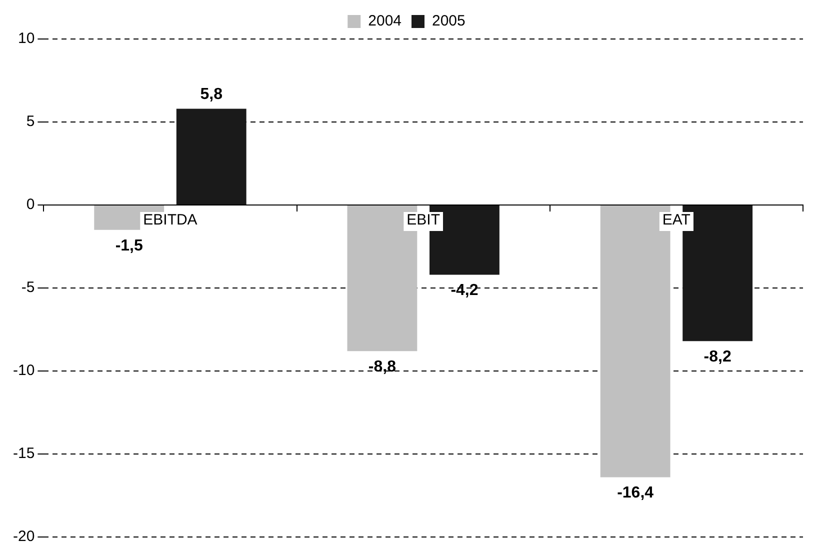 The height and width of the screenshot is (549, 823). What do you see at coordinates (129, 245) in the screenshot?
I see `data-label: -1,5` at bounding box center [129, 245].